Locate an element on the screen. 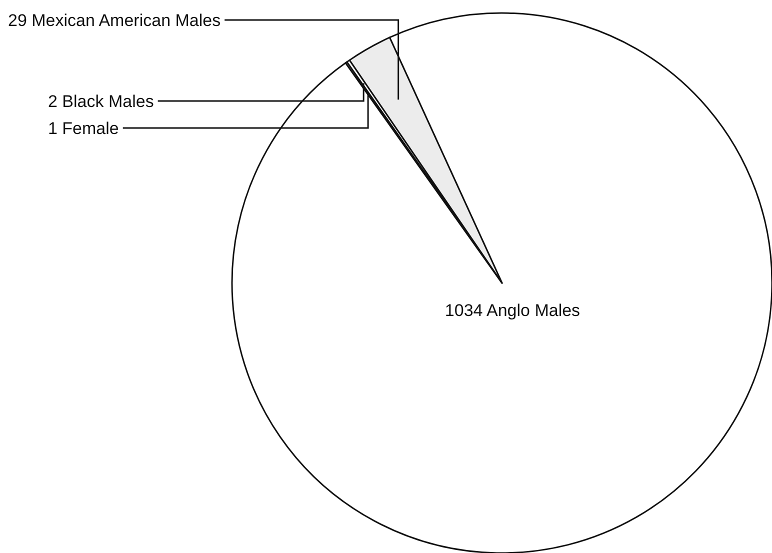 This screenshot has width=772, height=553. slice-label: 1 Female is located at coordinates (83, 128).